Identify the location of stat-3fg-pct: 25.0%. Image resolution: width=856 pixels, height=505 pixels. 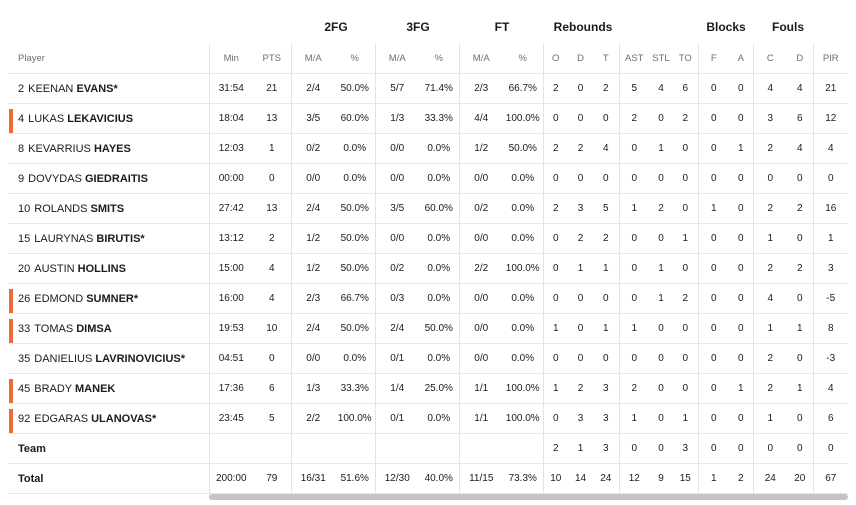
(439, 388).